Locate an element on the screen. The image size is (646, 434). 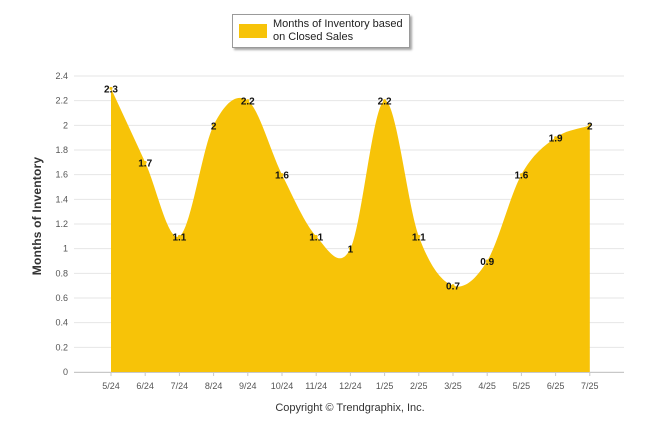
y-tick-label: 1.2 is located at coordinates (61, 224).